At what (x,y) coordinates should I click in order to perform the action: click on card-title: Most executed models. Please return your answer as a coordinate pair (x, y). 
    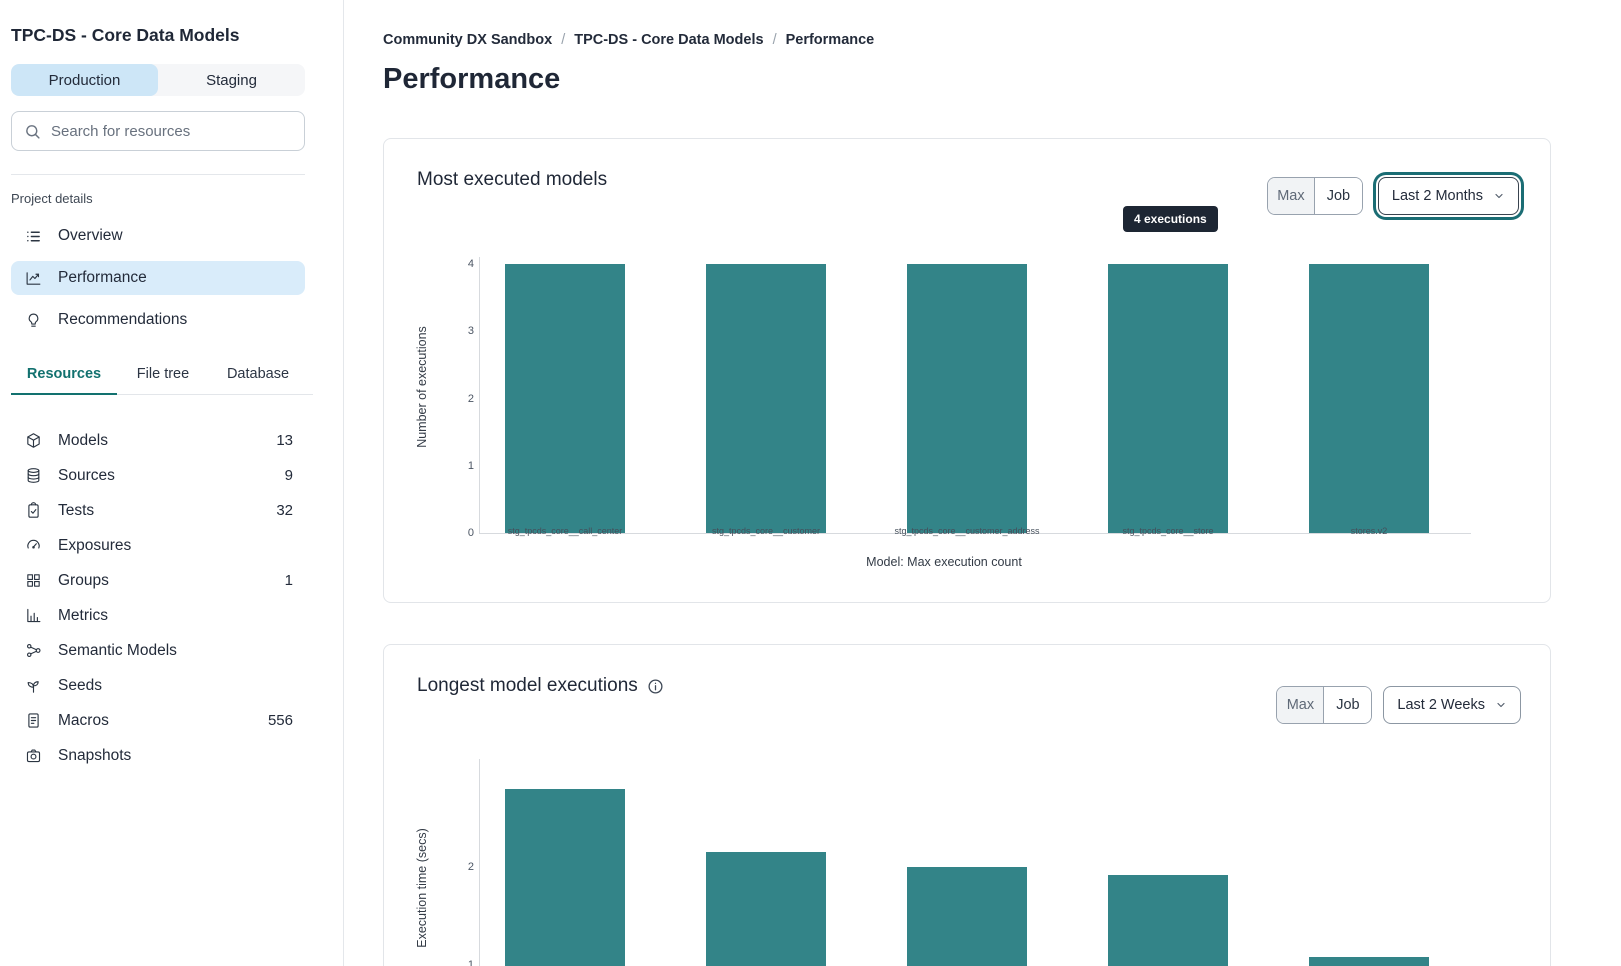
    Looking at the image, I should click on (512, 180).